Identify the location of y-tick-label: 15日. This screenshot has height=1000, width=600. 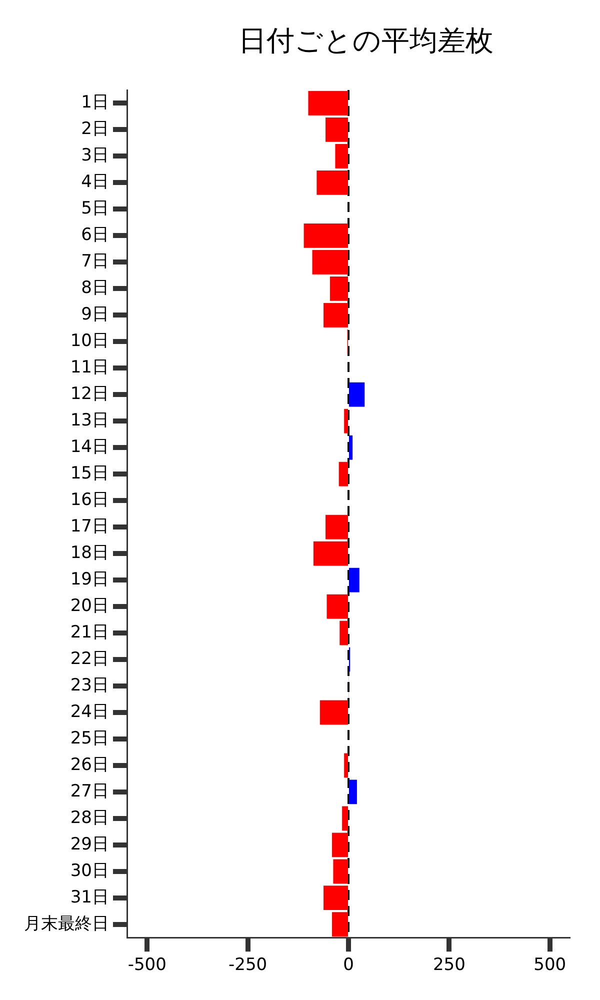
(89, 473).